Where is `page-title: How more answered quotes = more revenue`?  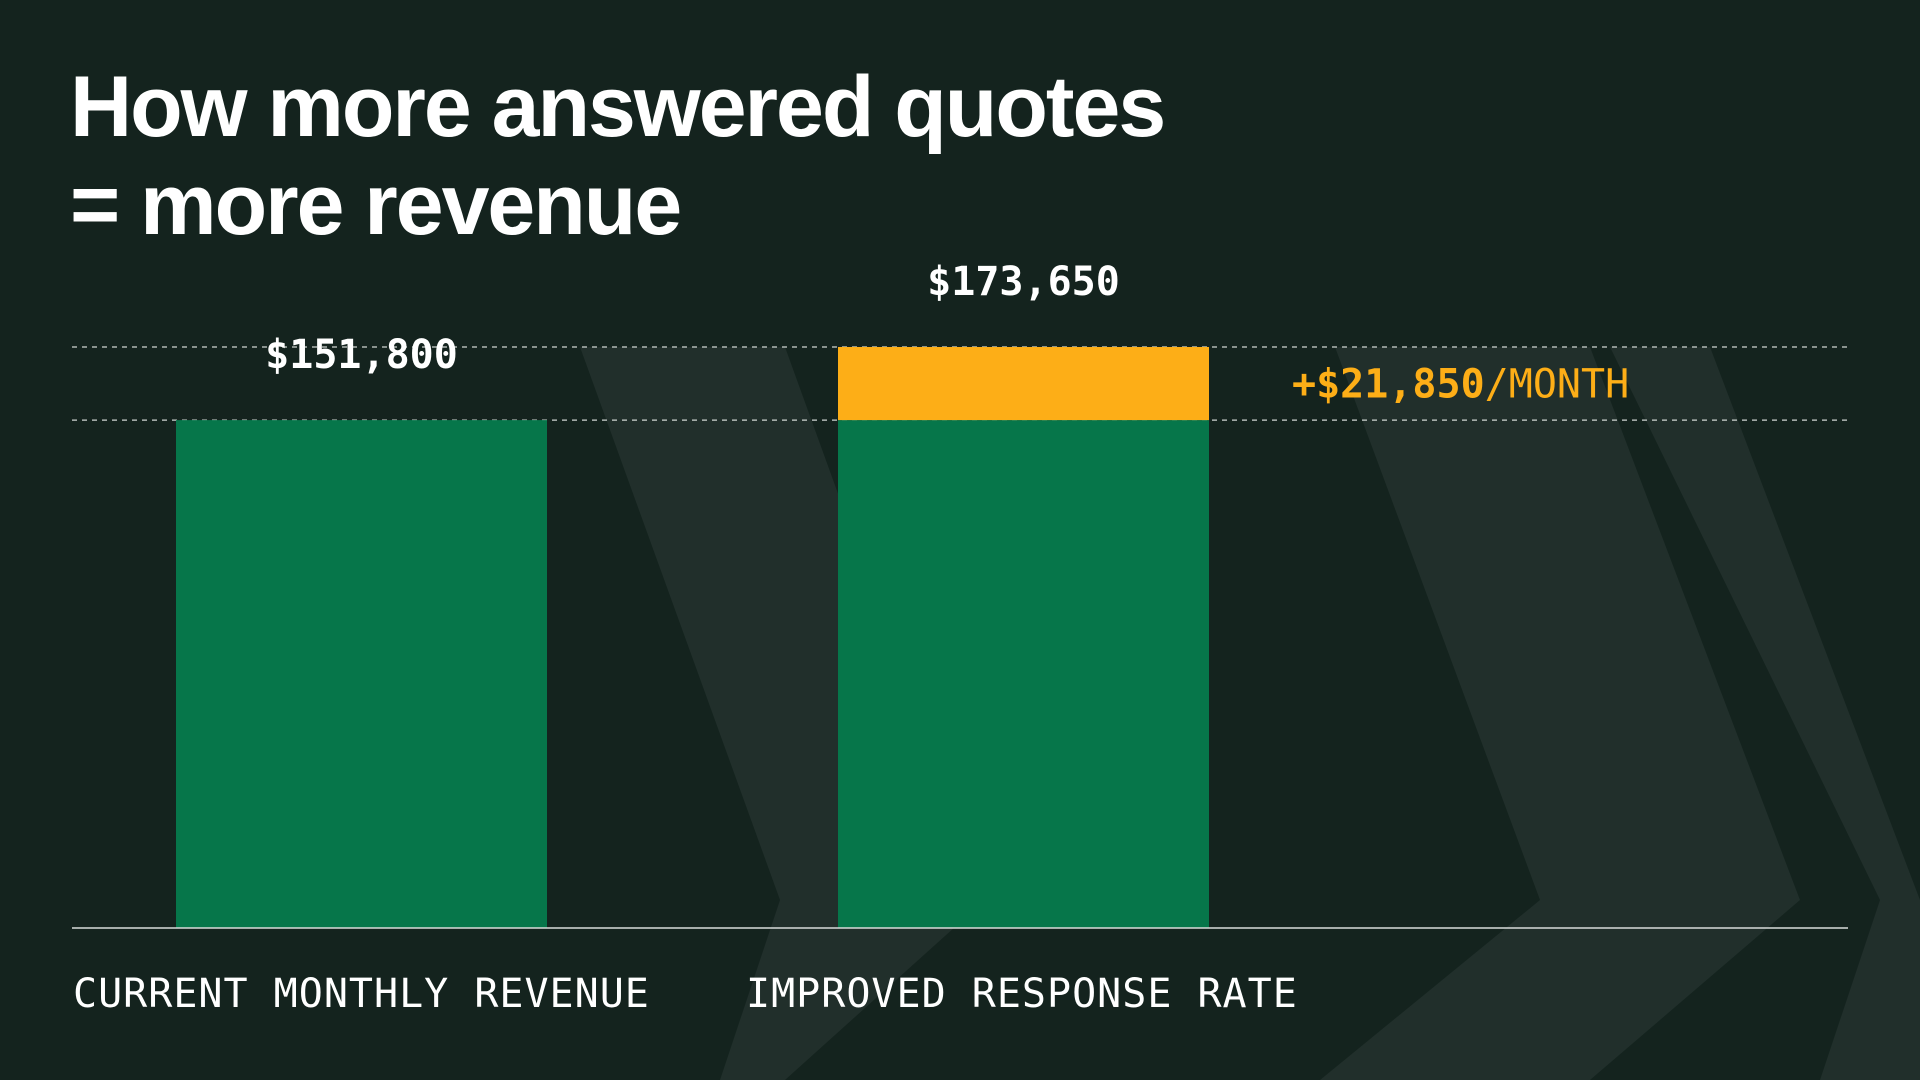
page-title: How more answered quotes = more revenue is located at coordinates (618, 156).